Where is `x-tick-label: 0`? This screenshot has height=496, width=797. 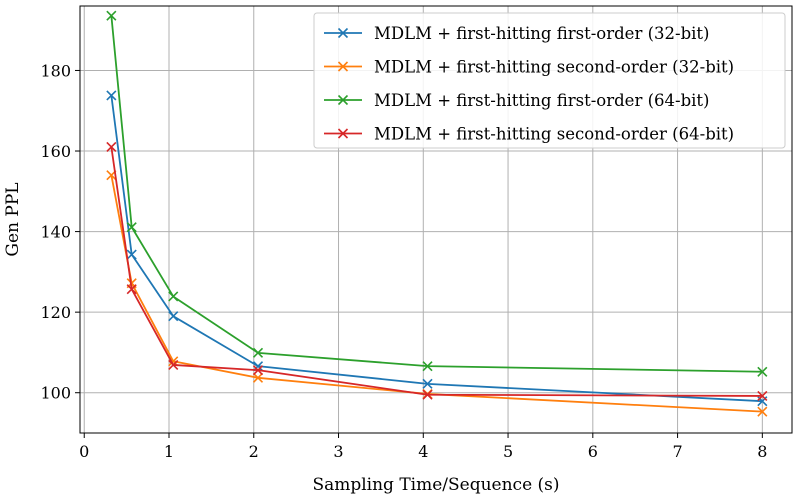
x-tick-label: 0 is located at coordinates (84, 451).